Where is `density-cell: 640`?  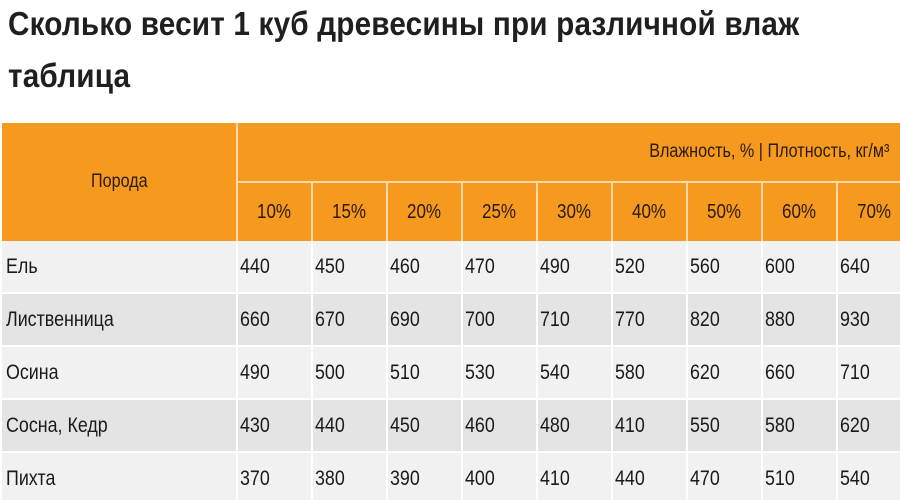 density-cell: 640 is located at coordinates (868, 267).